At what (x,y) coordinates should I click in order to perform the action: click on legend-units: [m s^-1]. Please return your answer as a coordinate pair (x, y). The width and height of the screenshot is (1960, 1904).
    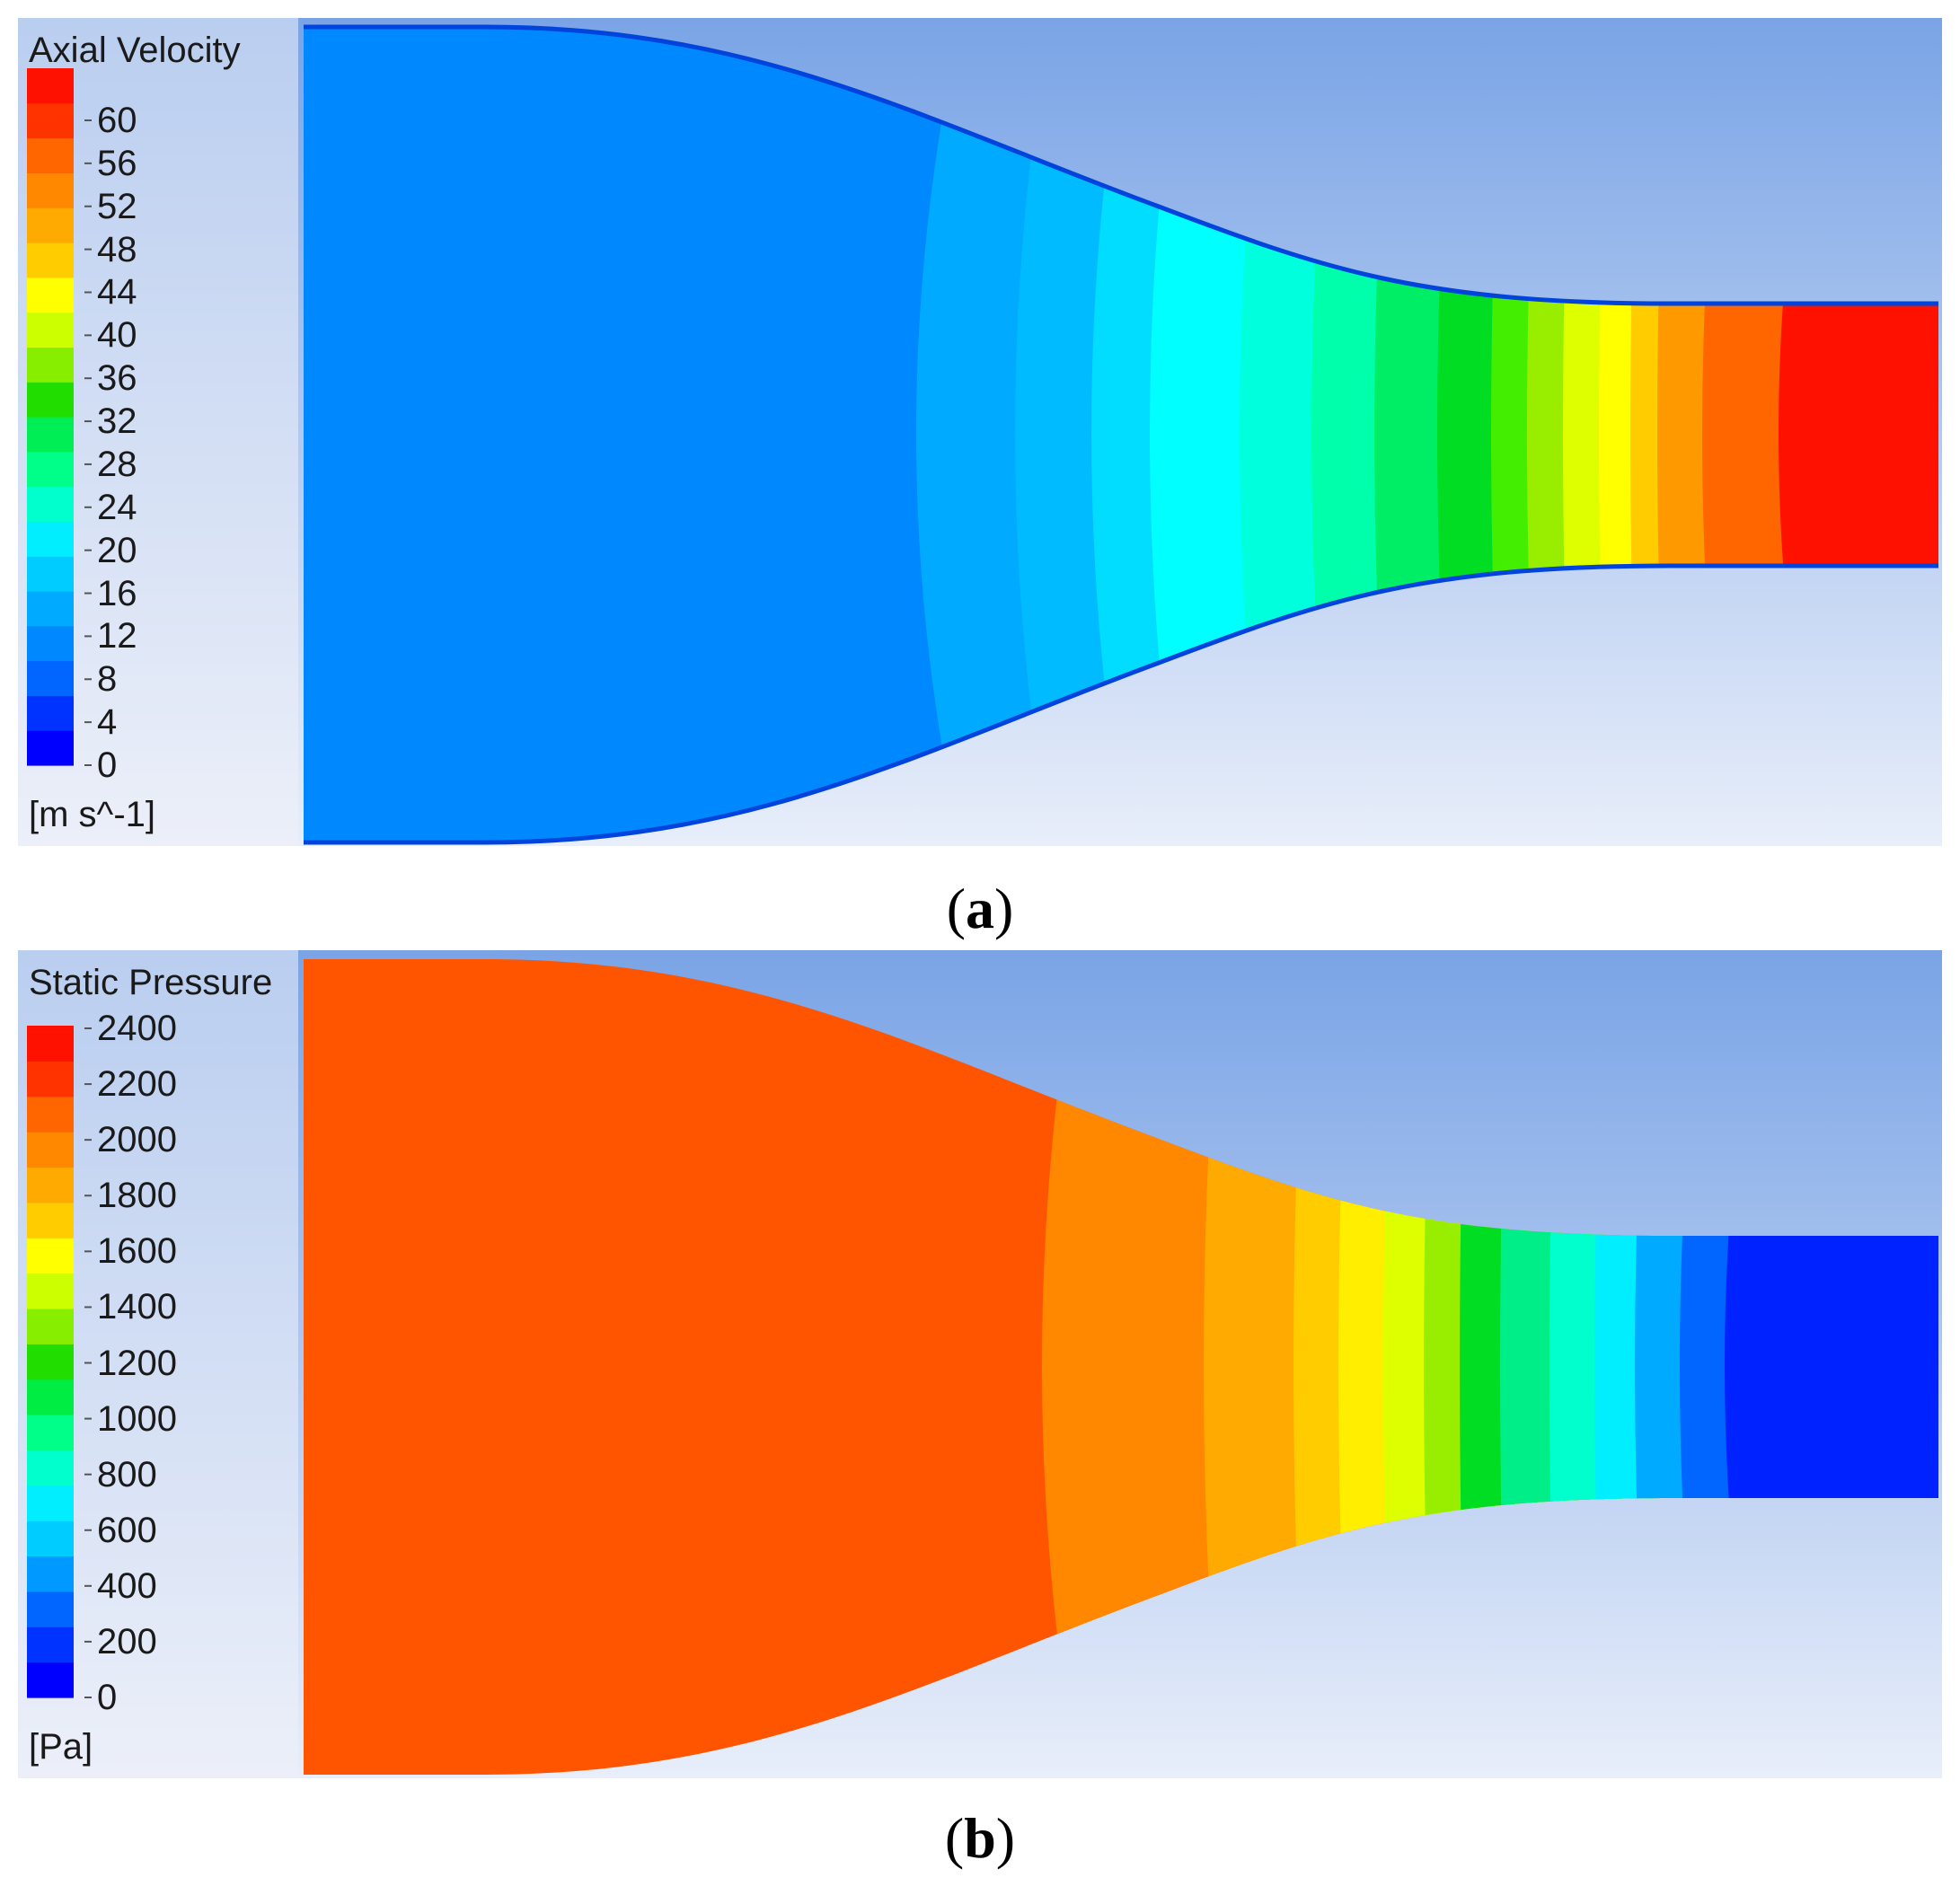
    Looking at the image, I should click on (92, 814).